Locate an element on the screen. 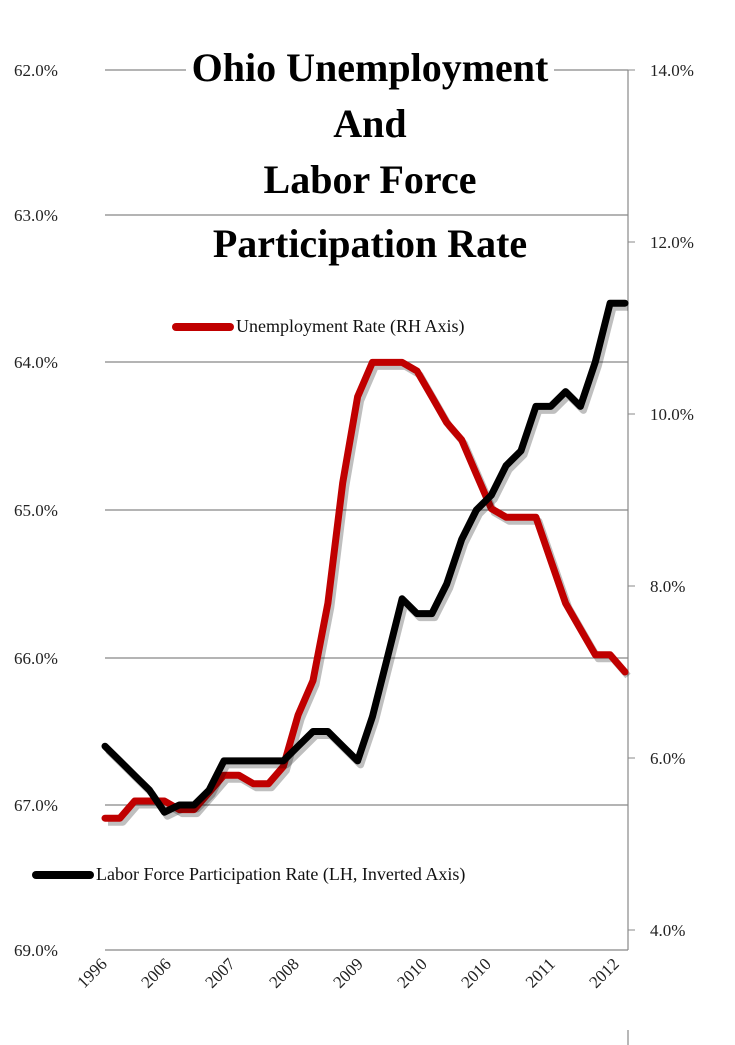 Image resolution: width=735 pixels, height=1045 pixels. right-axis-tick-label: 14.0% is located at coordinates (672, 70).